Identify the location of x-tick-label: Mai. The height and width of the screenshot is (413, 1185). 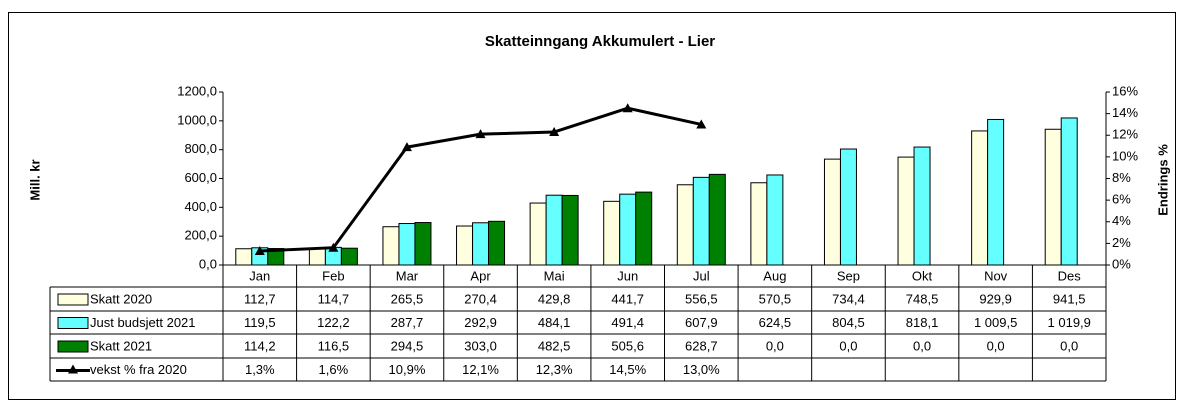
(554, 275).